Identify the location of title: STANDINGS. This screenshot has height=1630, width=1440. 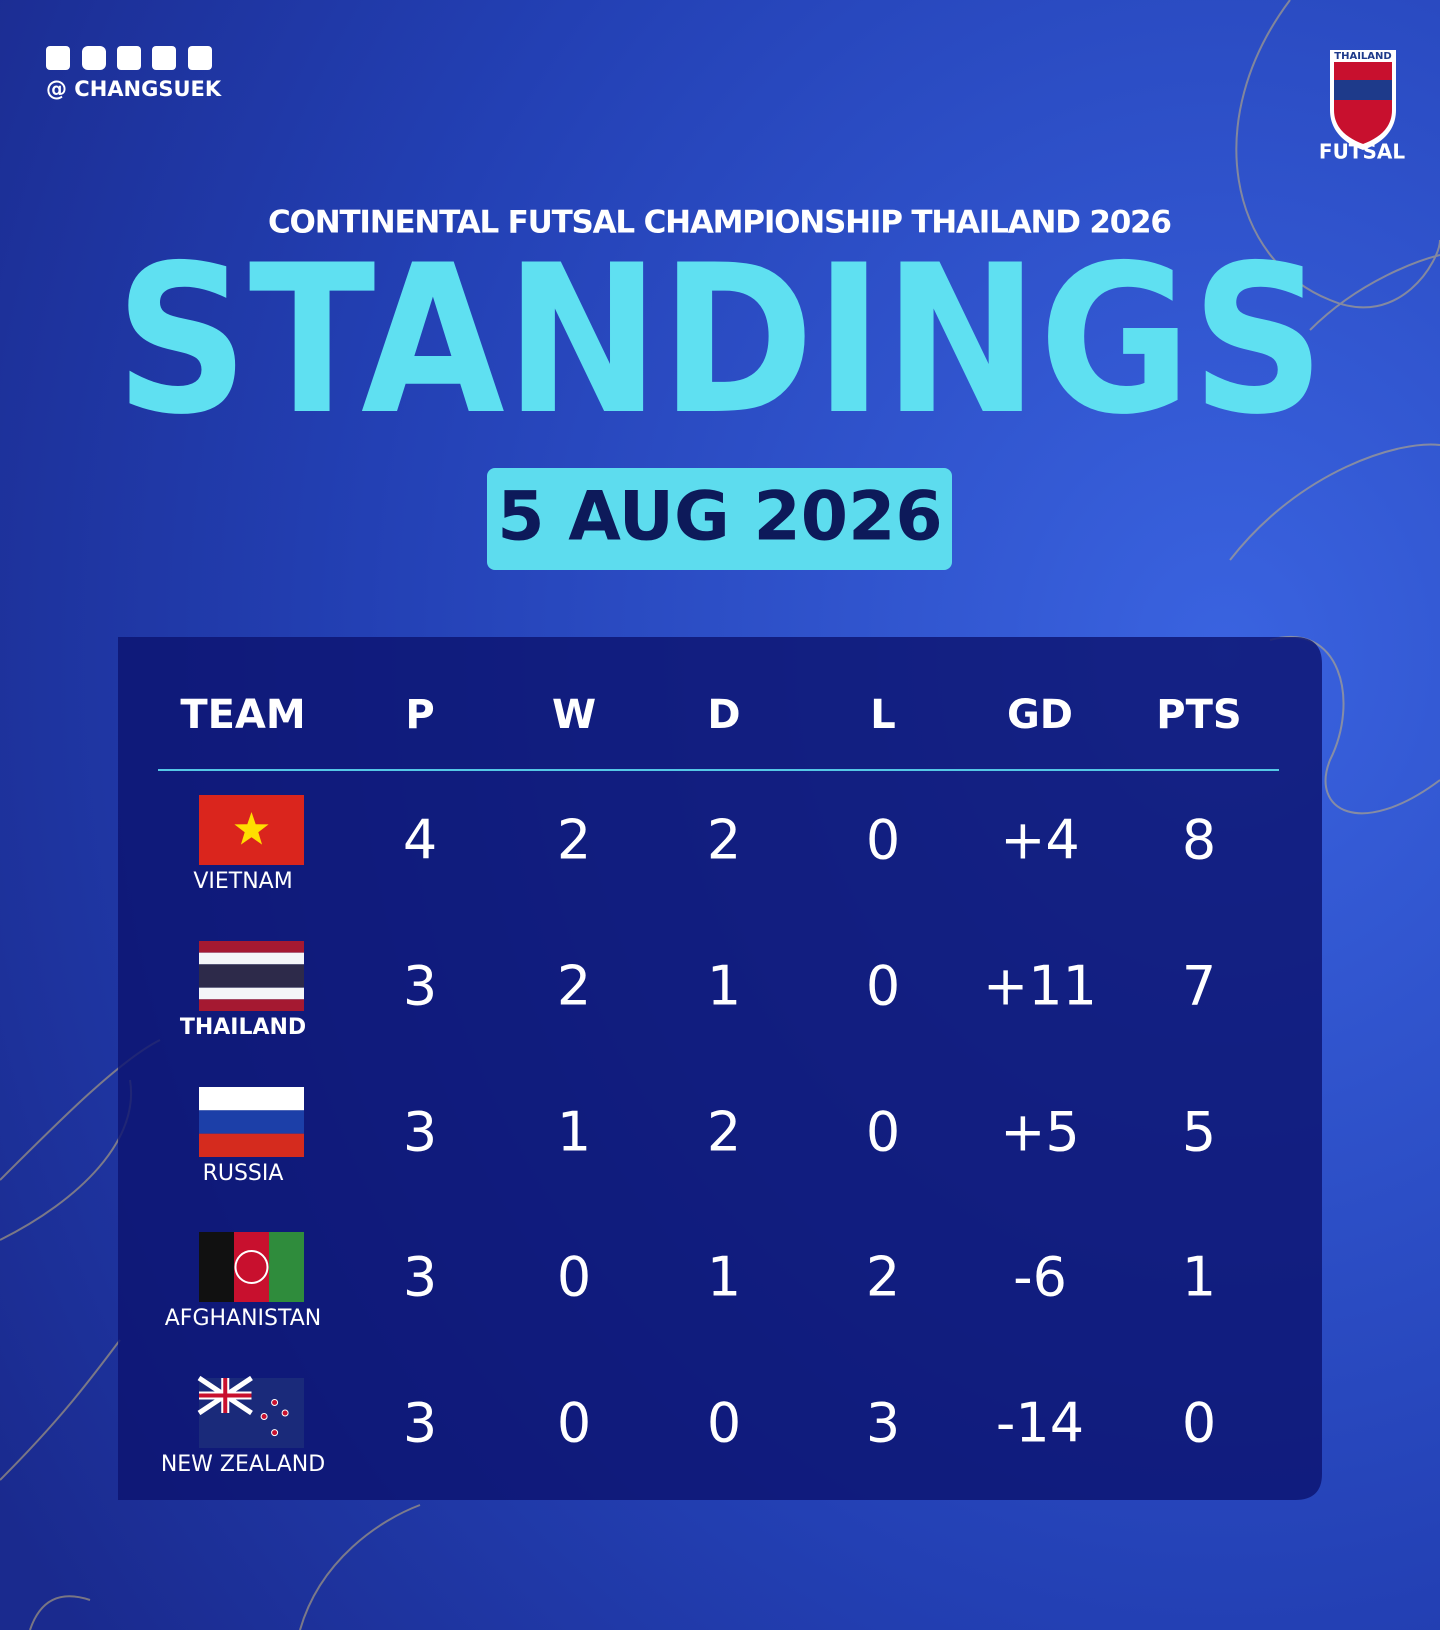
(720, 341).